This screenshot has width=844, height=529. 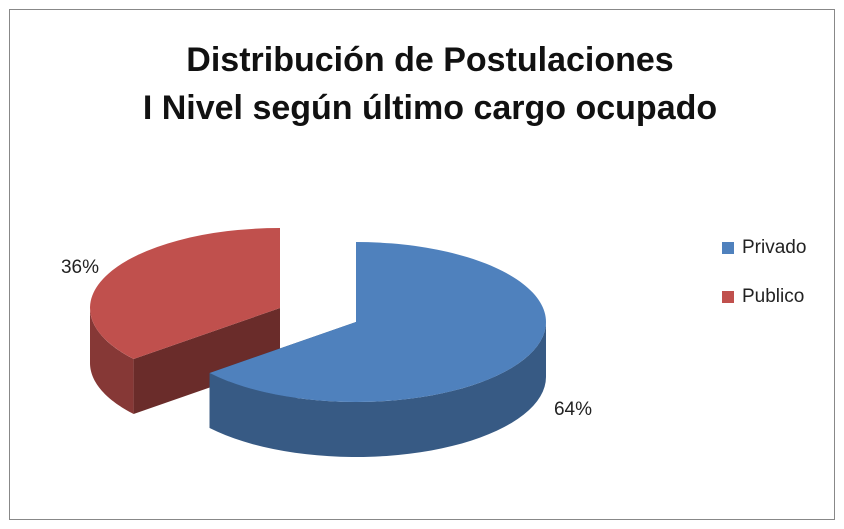 What do you see at coordinates (774, 247) in the screenshot?
I see `legend-label: Privado` at bounding box center [774, 247].